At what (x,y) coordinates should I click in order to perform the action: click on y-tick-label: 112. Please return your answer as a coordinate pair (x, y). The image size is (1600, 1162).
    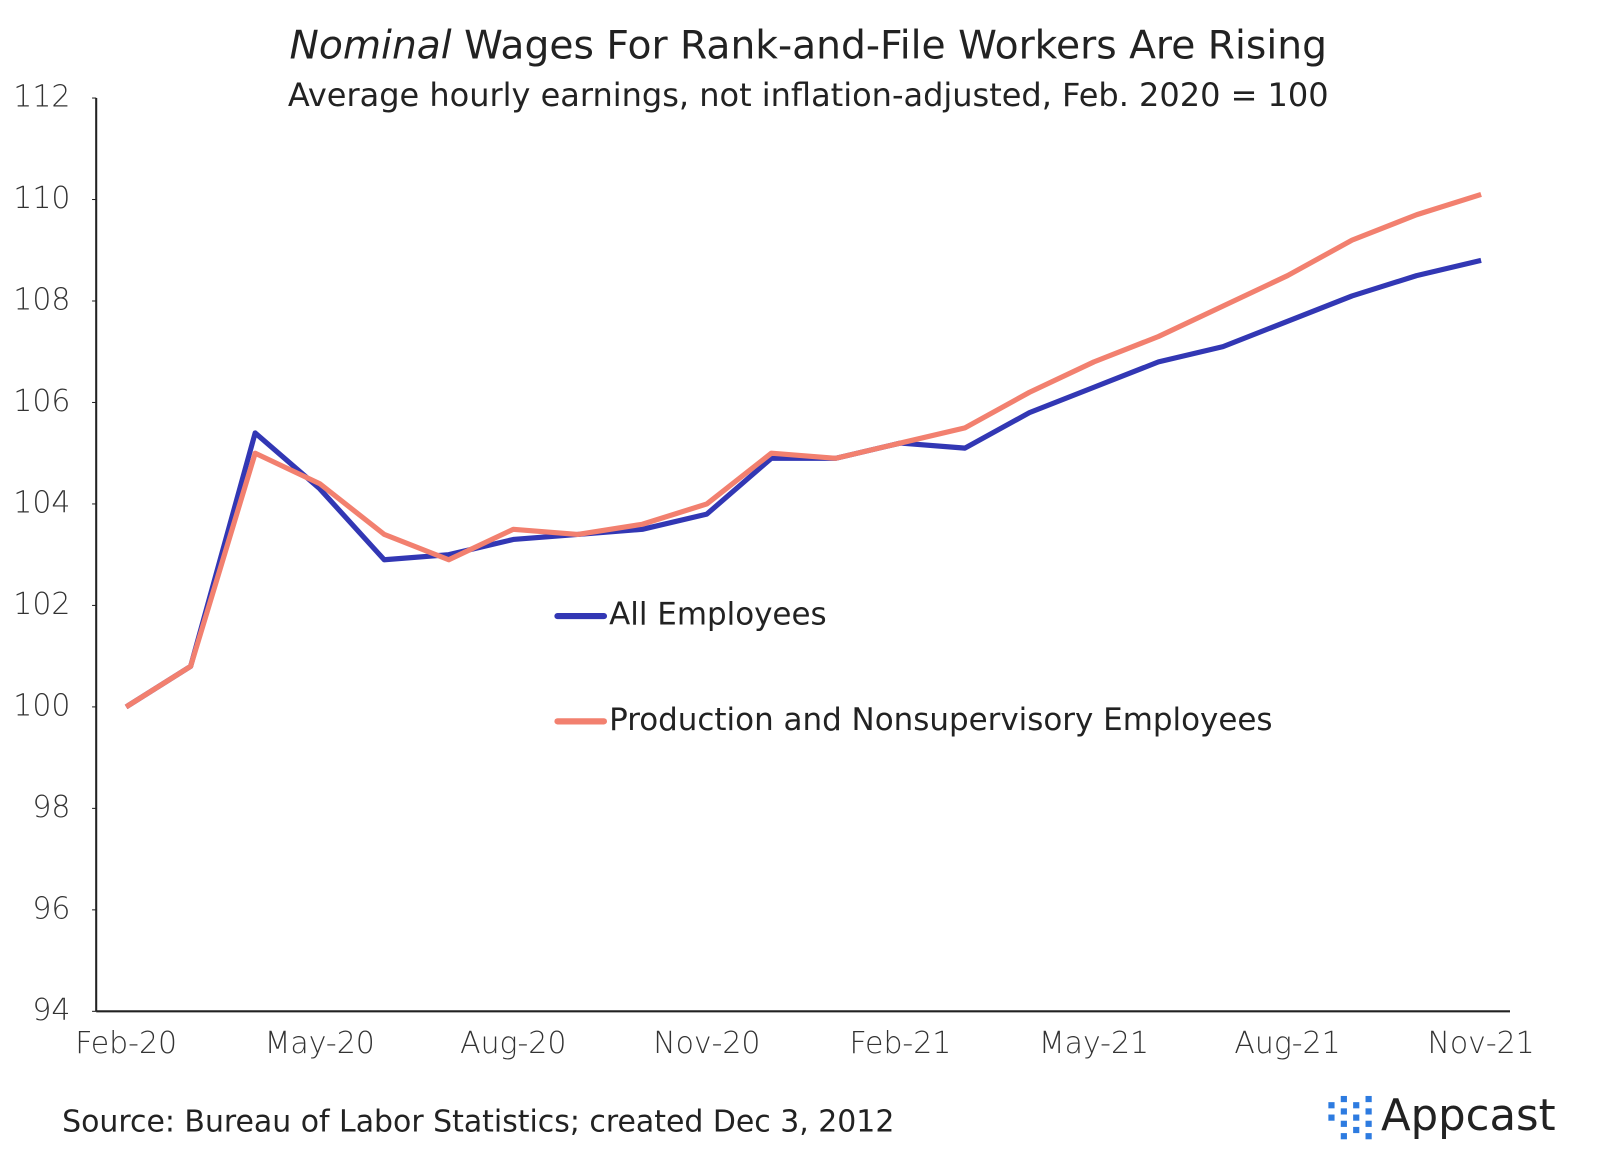
    Looking at the image, I should click on (41, 97).